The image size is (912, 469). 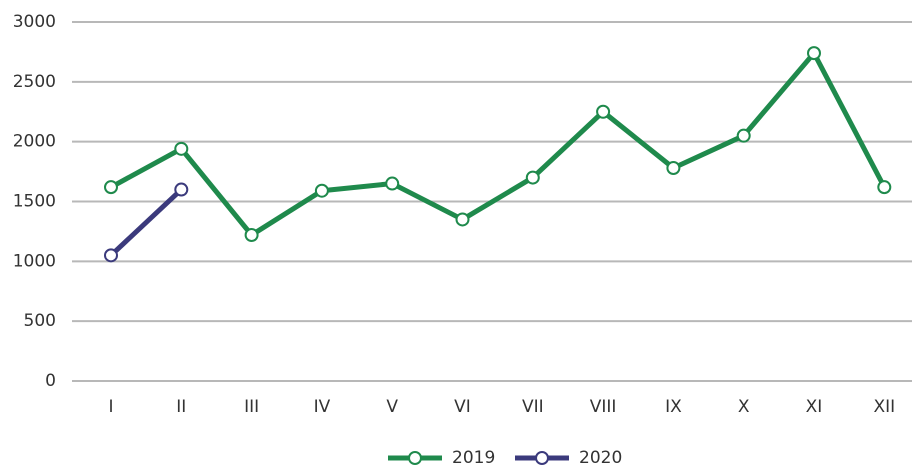 I want to click on y-tick-label: 1000, so click(x=34, y=261).